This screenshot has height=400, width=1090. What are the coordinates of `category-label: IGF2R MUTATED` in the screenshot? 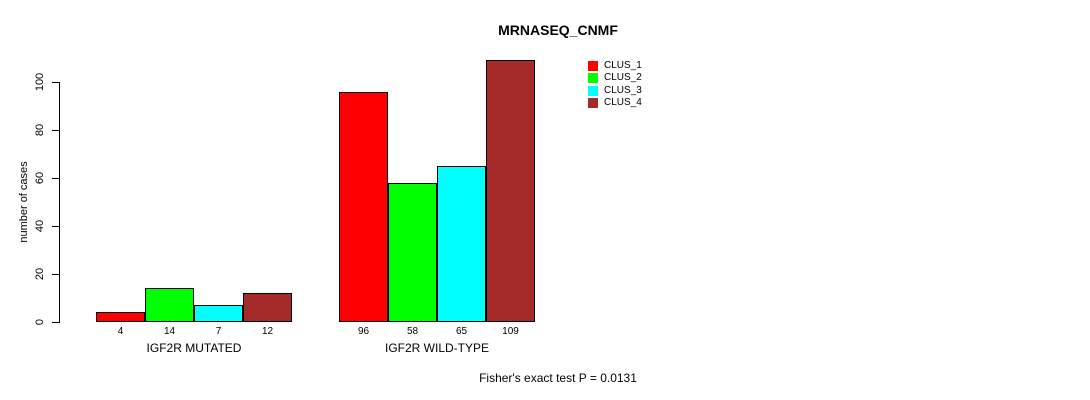 It's located at (194, 348).